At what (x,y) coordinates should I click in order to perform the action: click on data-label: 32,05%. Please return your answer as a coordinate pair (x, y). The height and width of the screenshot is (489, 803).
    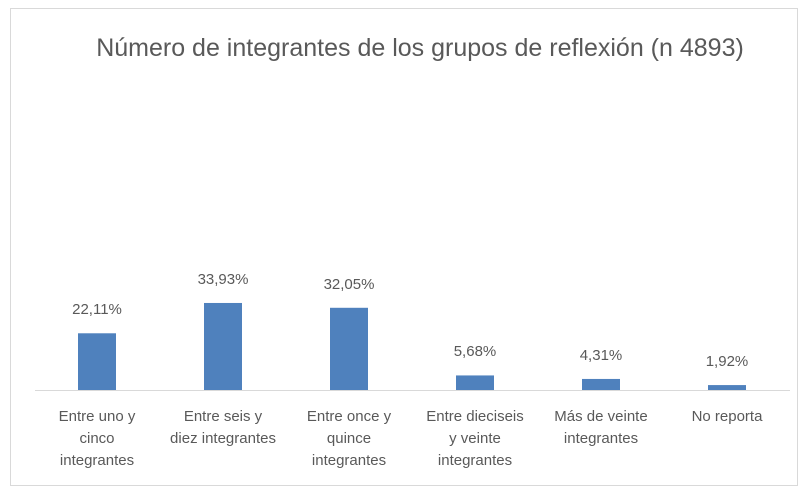
    Looking at the image, I should click on (349, 284).